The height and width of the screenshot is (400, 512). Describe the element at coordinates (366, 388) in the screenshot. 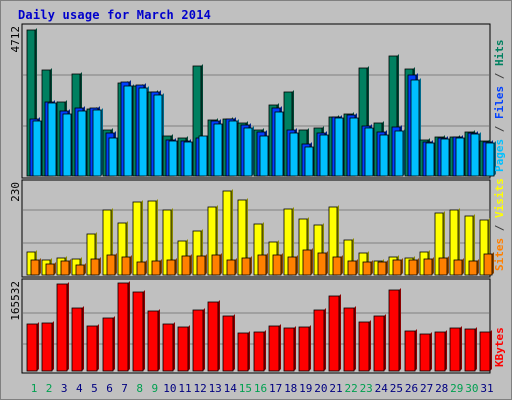

I see `x-tick-label-day-23: 23` at that location.